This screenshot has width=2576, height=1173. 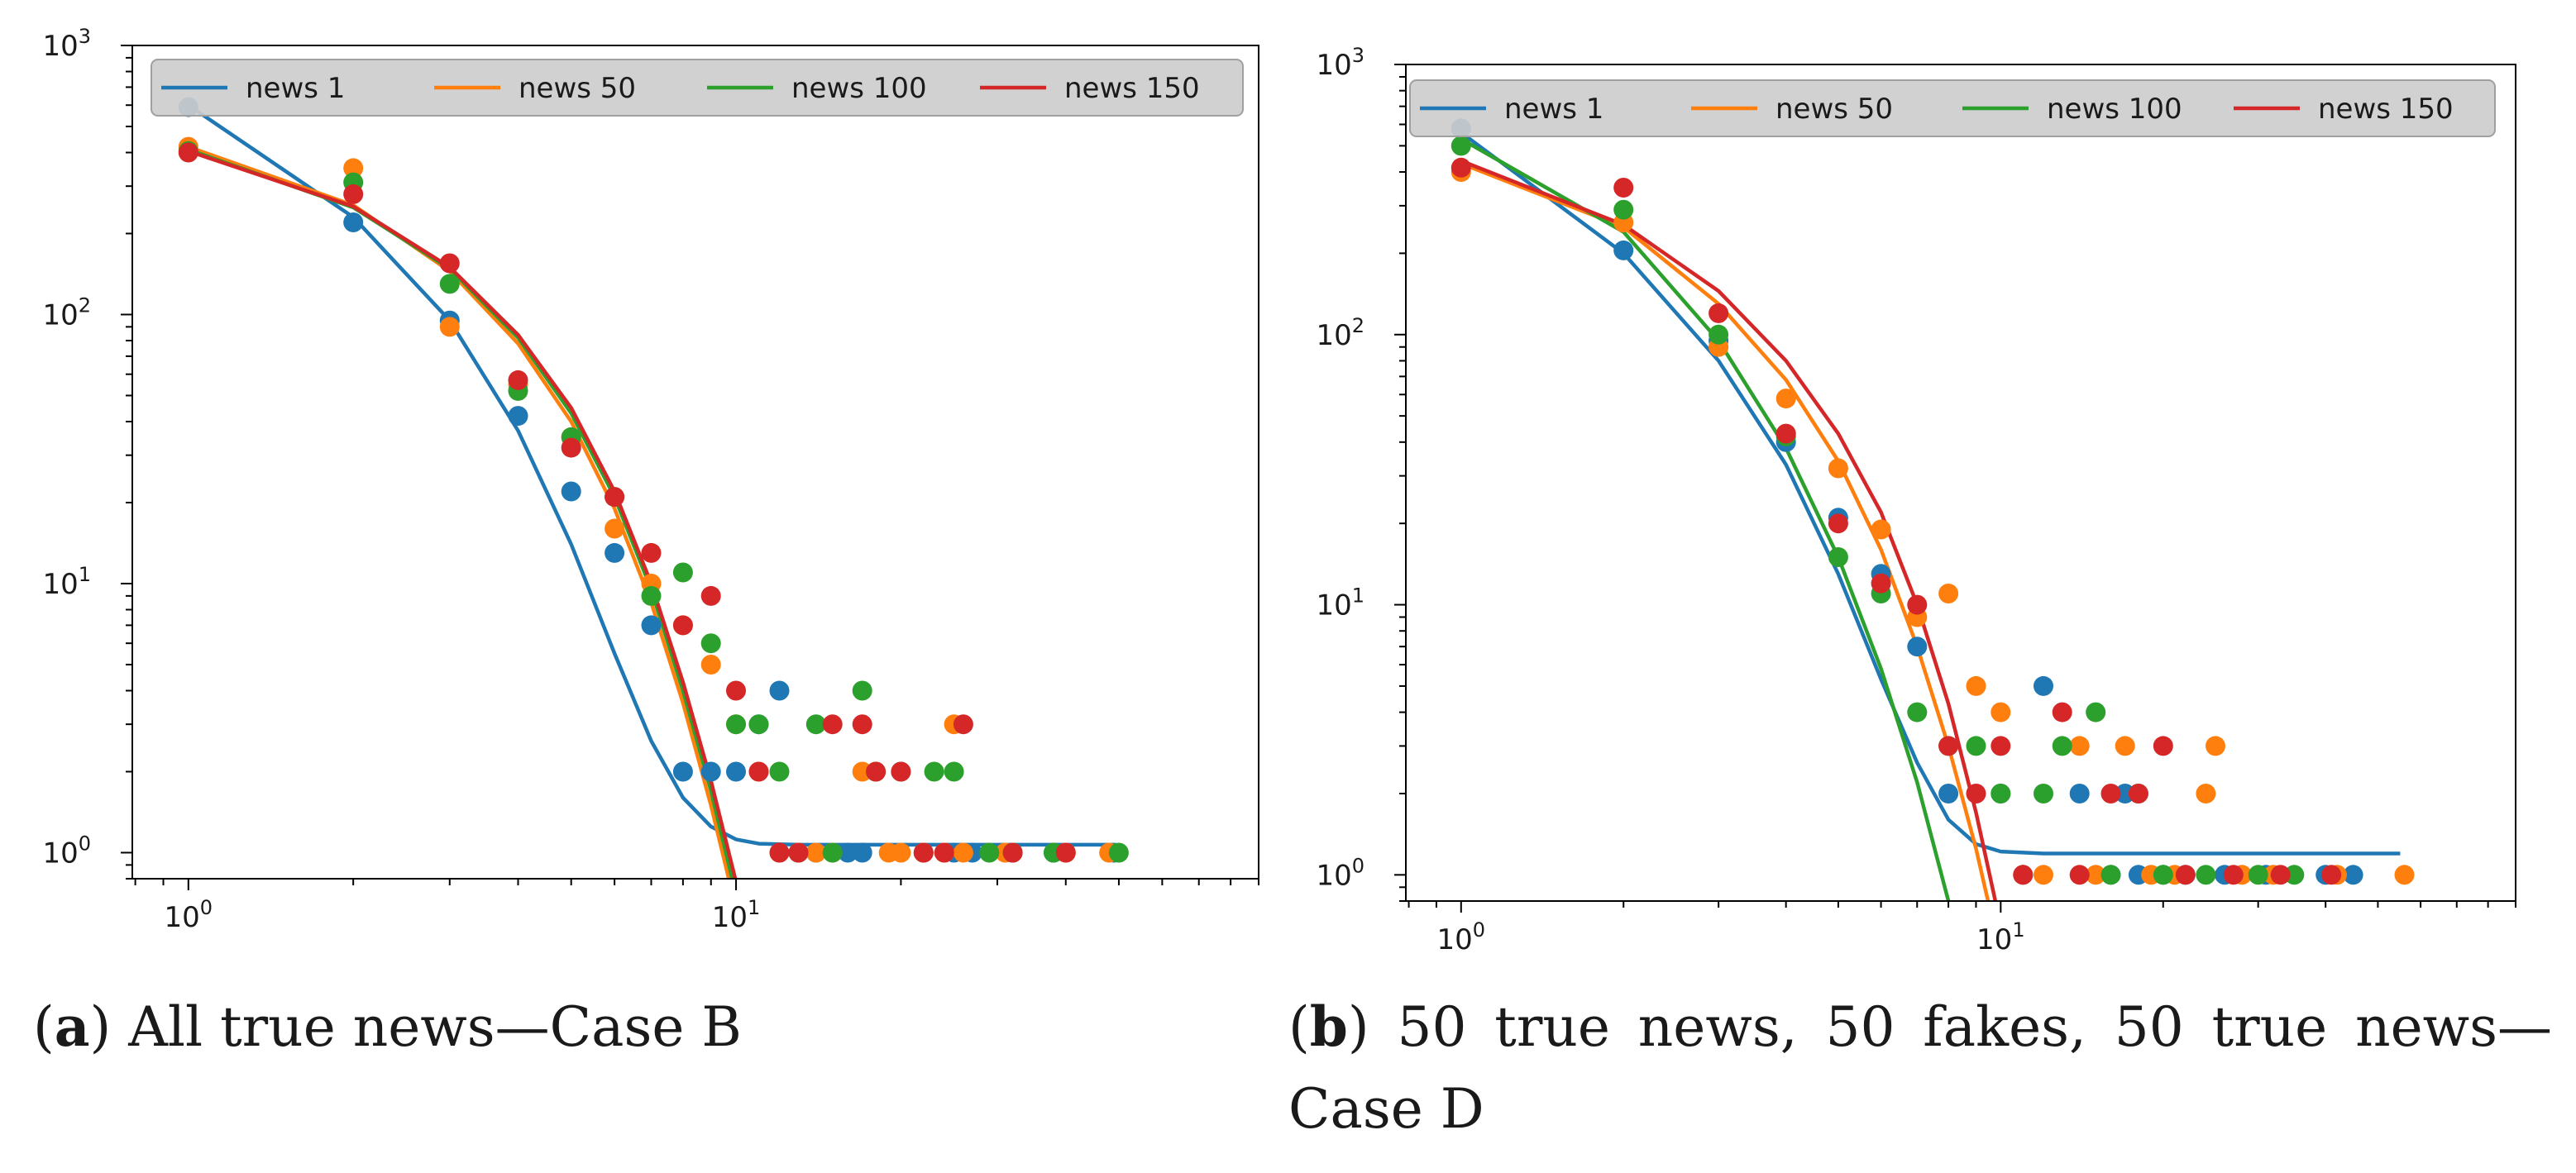 What do you see at coordinates (1553, 110) in the screenshot?
I see `legend-label: news 1` at bounding box center [1553, 110].